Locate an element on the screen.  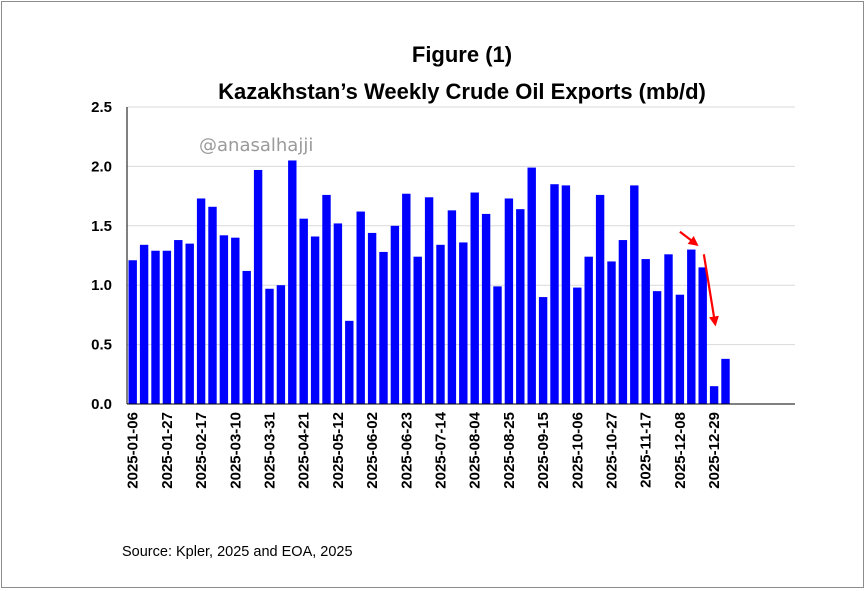
x-tick-label: 2025-12-08 is located at coordinates (680, 450).